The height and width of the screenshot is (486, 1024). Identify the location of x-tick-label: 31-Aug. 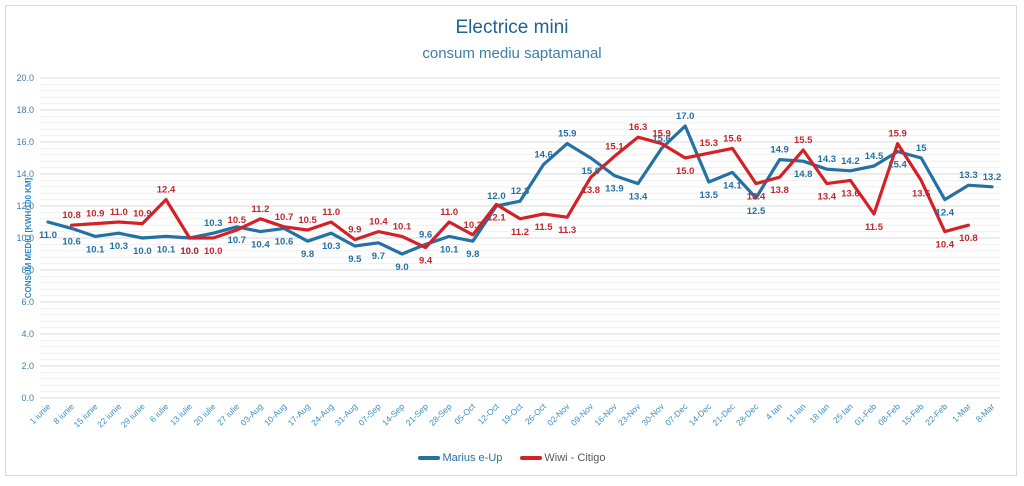
(346, 414).